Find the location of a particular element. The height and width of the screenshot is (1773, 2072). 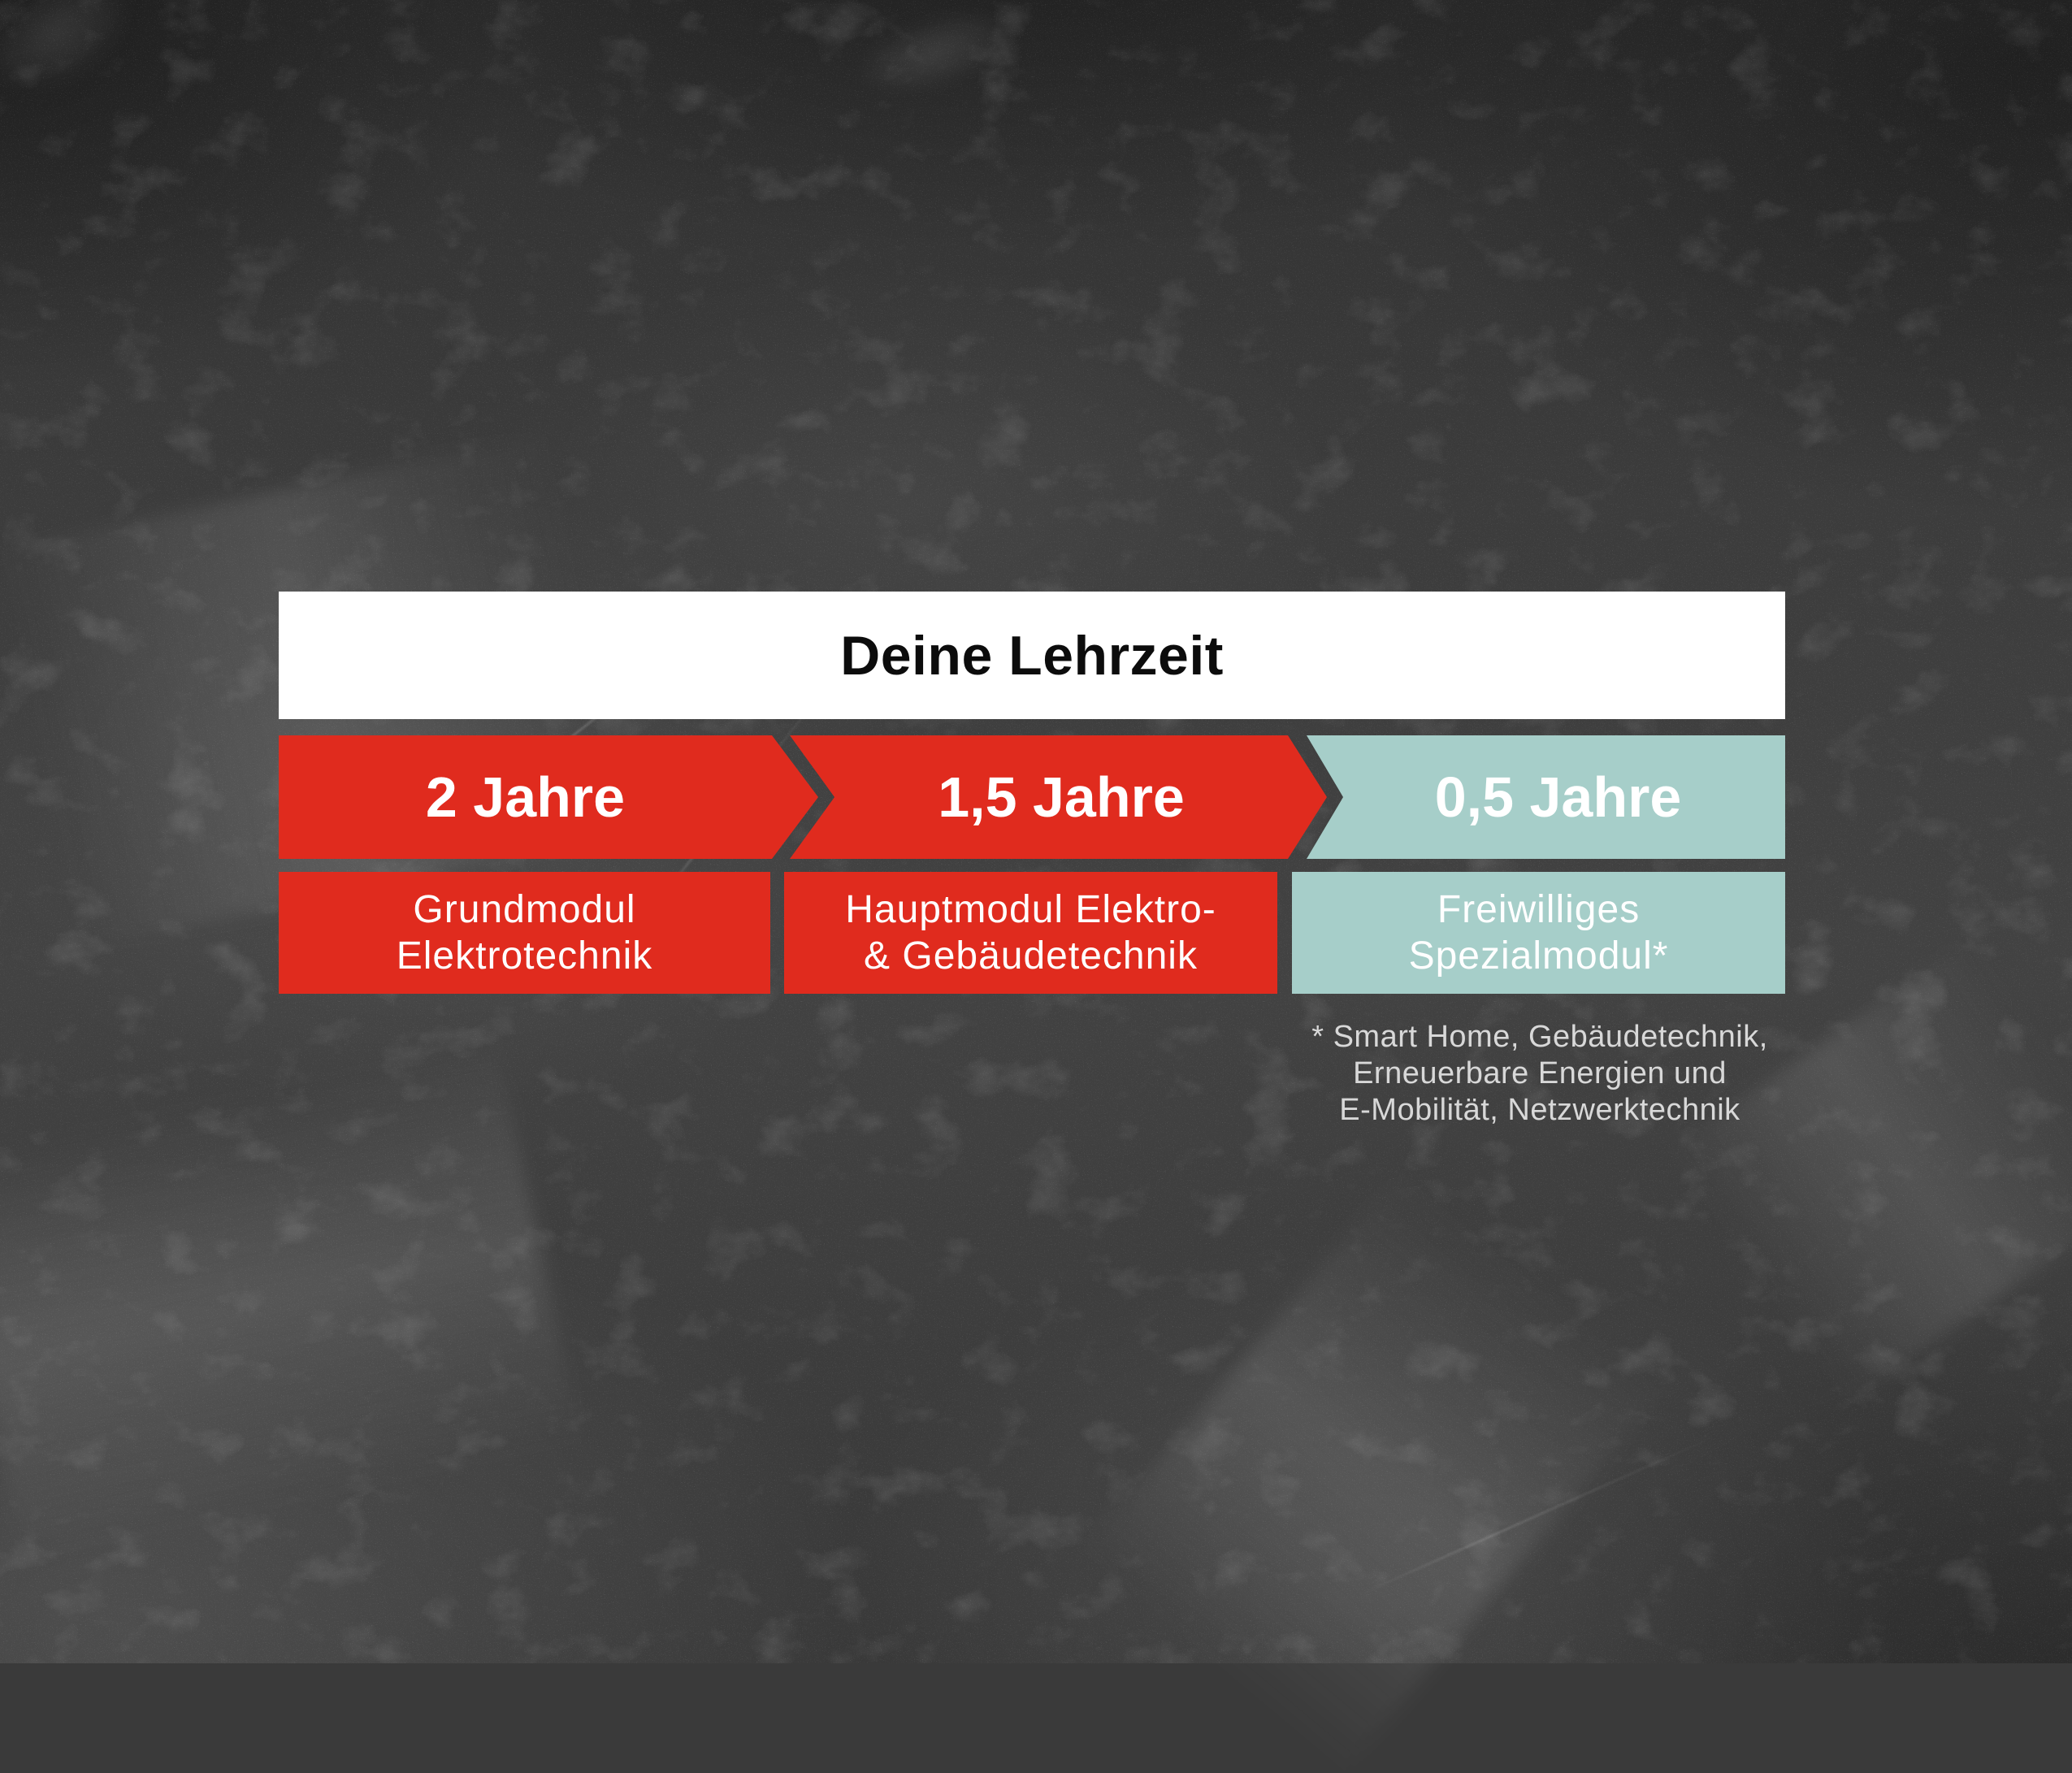

module-box-spezialmodul: Freiwilliges Spezialmodul* is located at coordinates (1538, 933).